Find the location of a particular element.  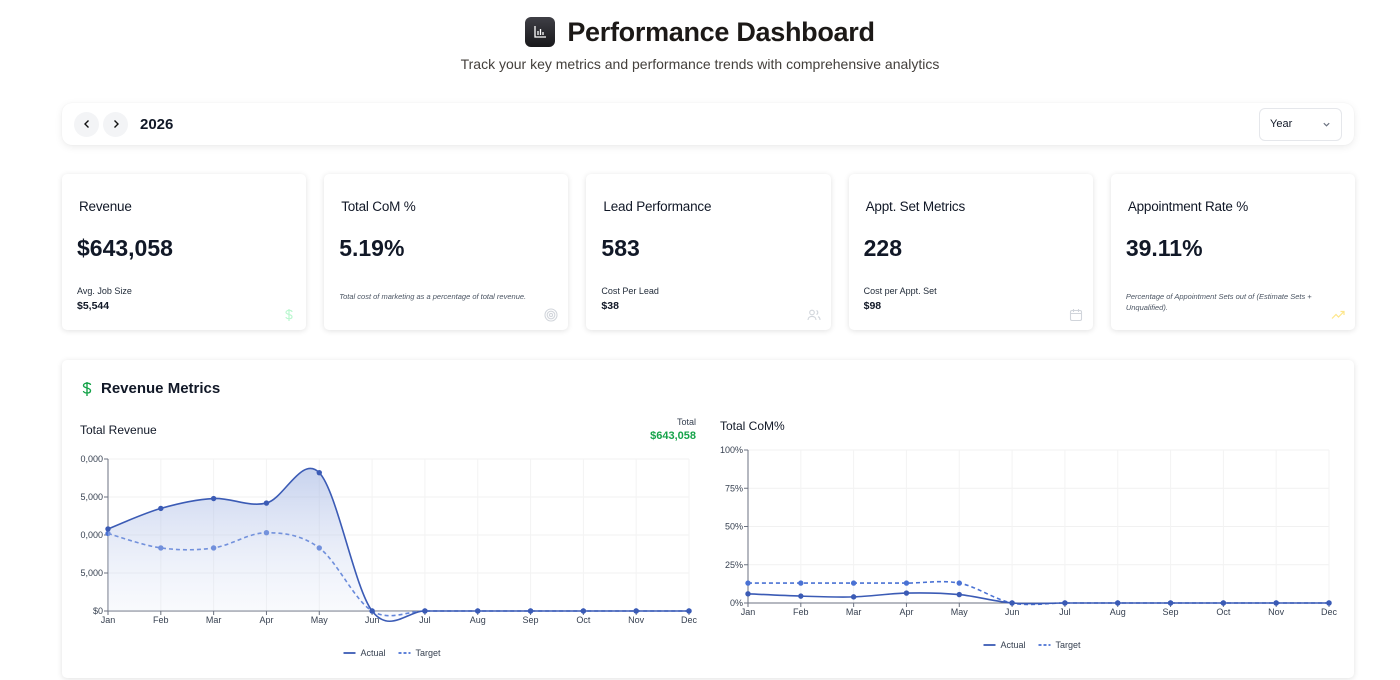

y-tick-label: 100% is located at coordinates (731, 450).